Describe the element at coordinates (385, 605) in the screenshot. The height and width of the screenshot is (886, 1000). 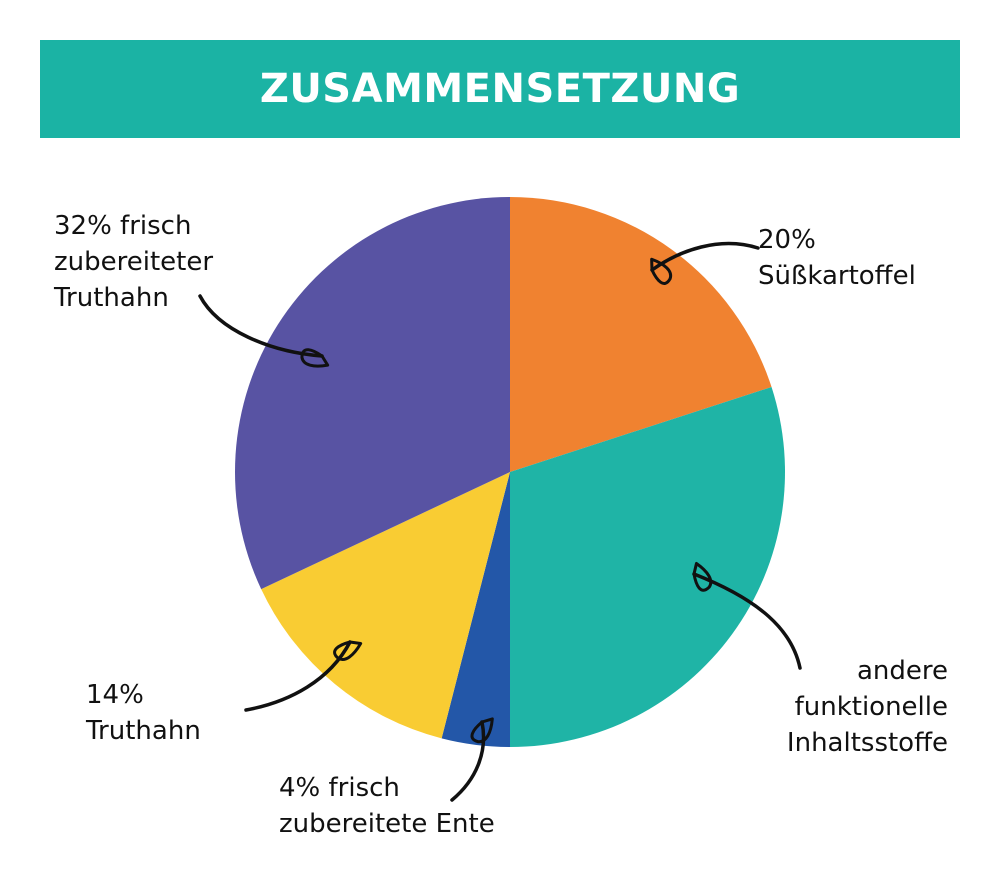
I see `slice-truthahn` at that location.